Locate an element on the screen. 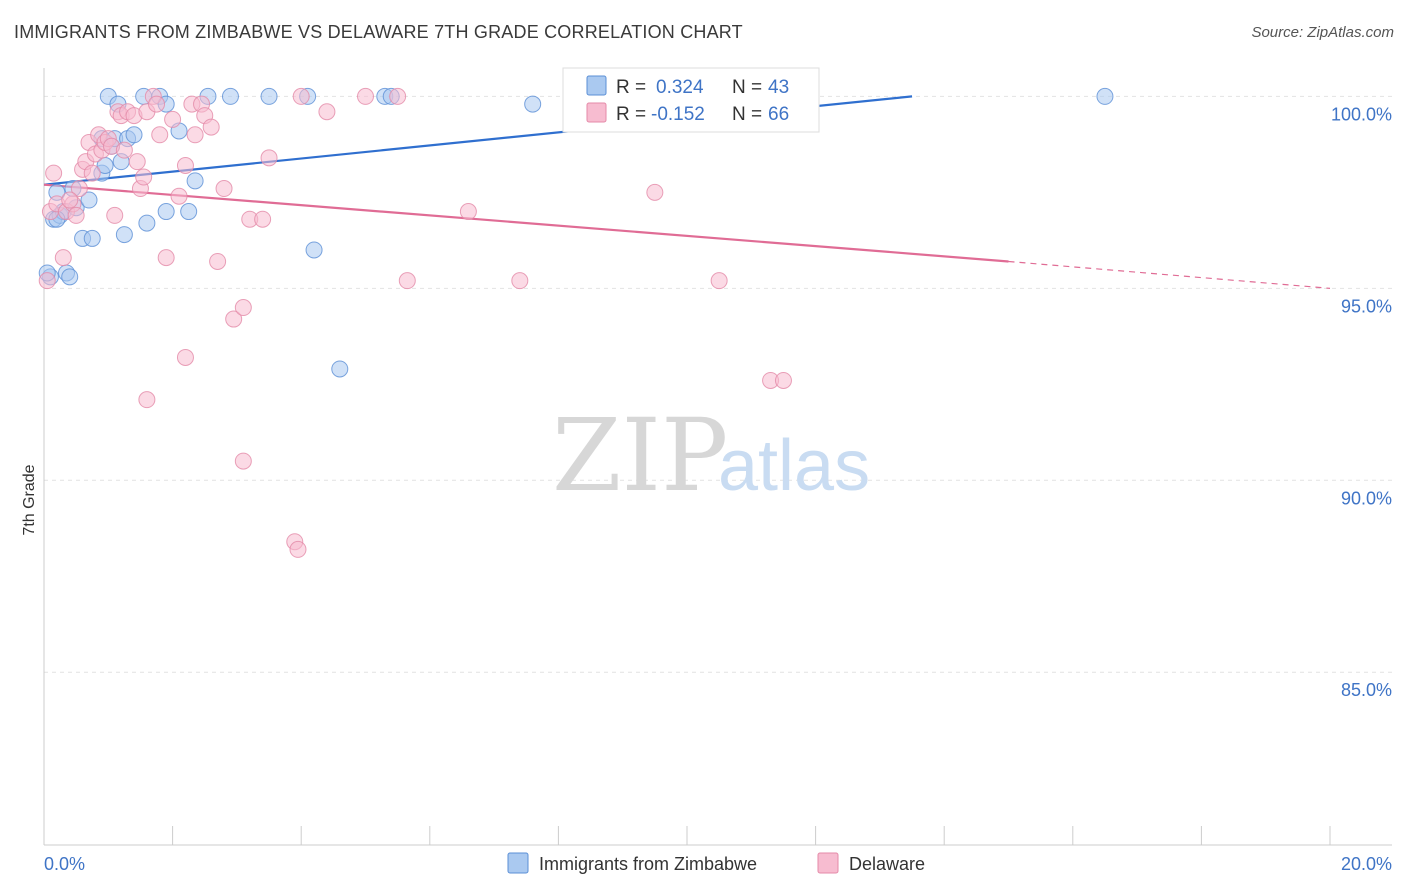  legend-swatch-zimbabwe is located at coordinates (518, 863).